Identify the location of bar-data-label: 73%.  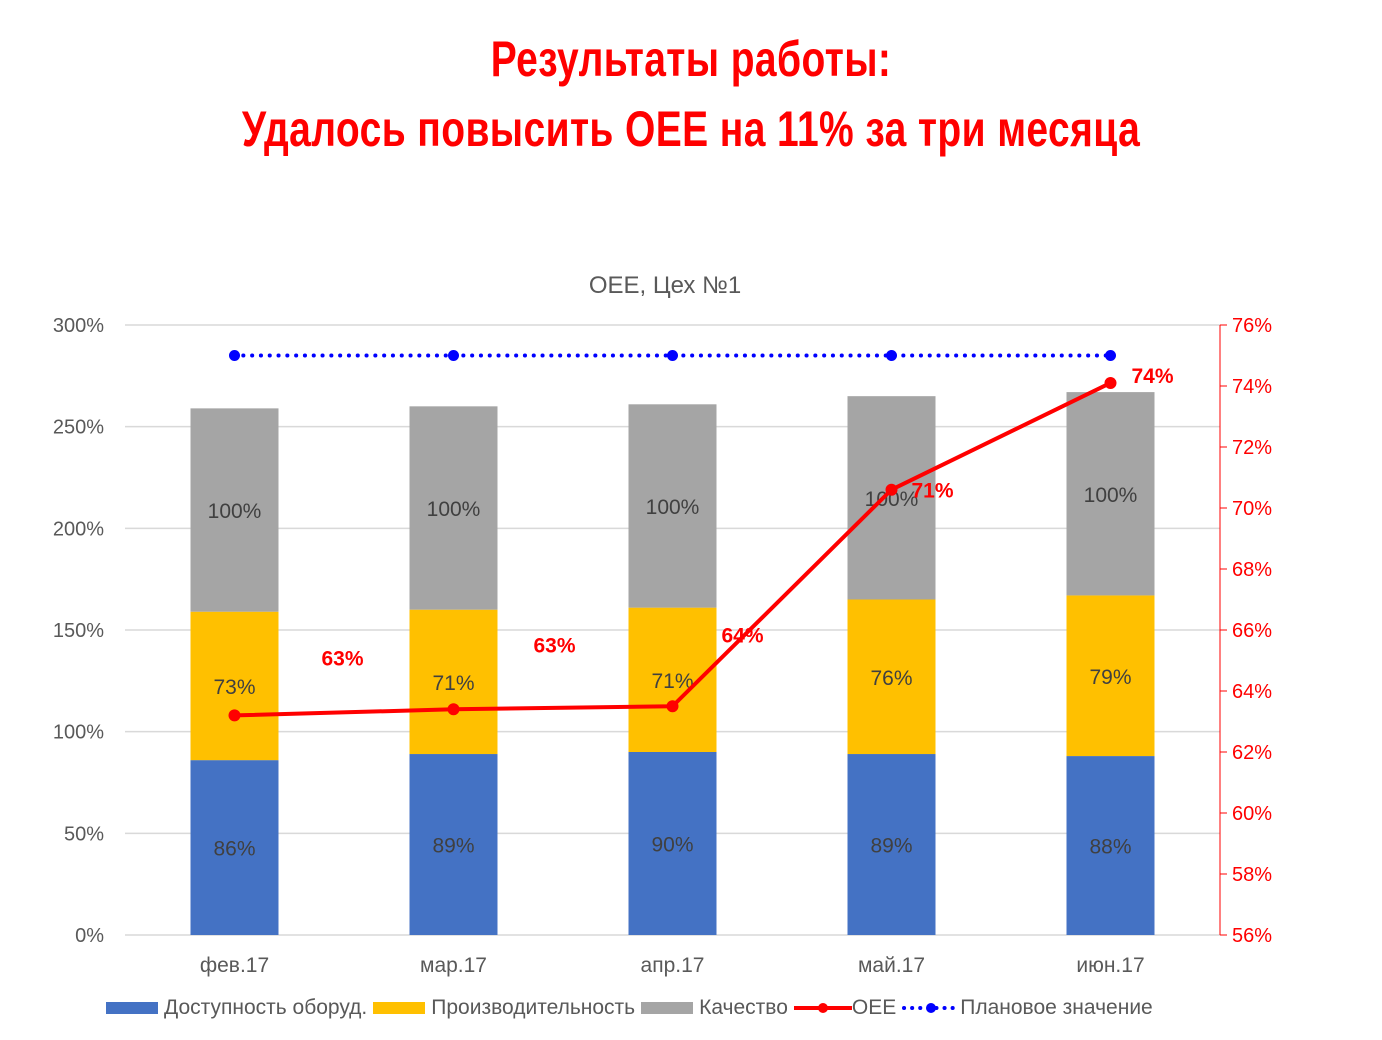
(234, 687).